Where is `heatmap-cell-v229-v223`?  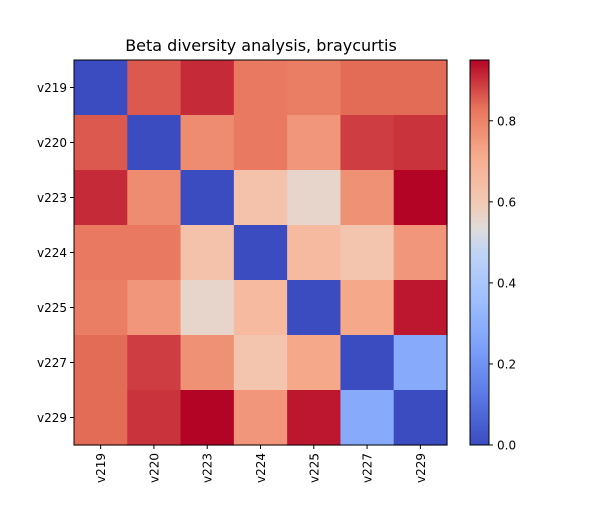
heatmap-cell-v229-v223 is located at coordinates (207, 418).